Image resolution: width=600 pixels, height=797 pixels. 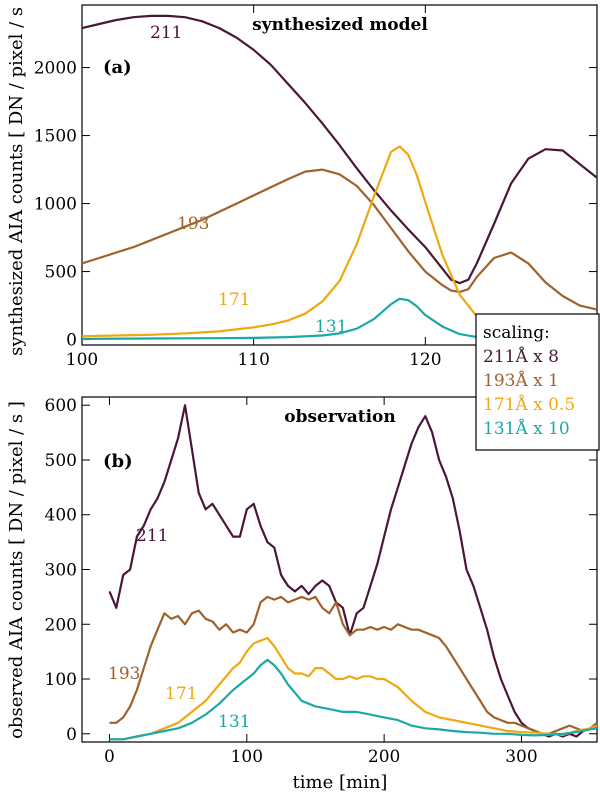 I want to click on panel-a-y-tick-label: 0, so click(x=71, y=341).